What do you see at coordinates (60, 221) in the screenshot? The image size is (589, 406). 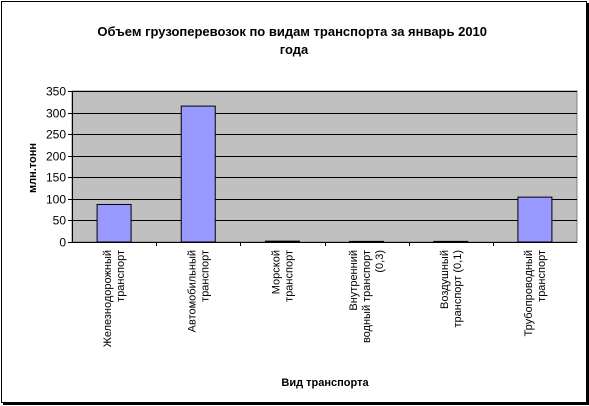 I see `y-tick-label: 50` at bounding box center [60, 221].